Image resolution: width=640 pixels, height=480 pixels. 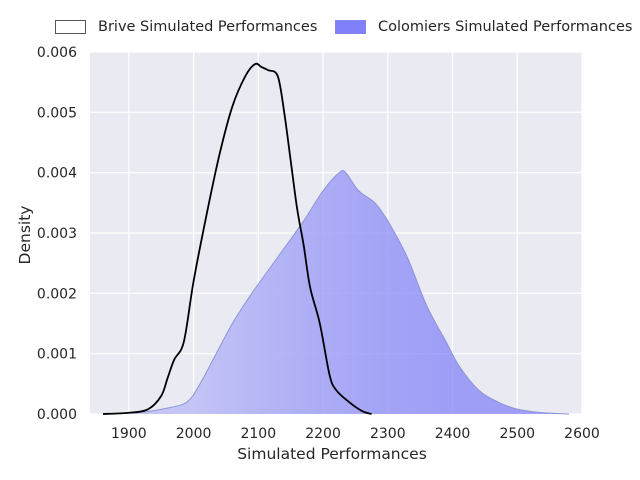 I want to click on x-tick-labels: 1900 2000 2100 2200 2300 2400 2500 2600, so click(x=355, y=434).